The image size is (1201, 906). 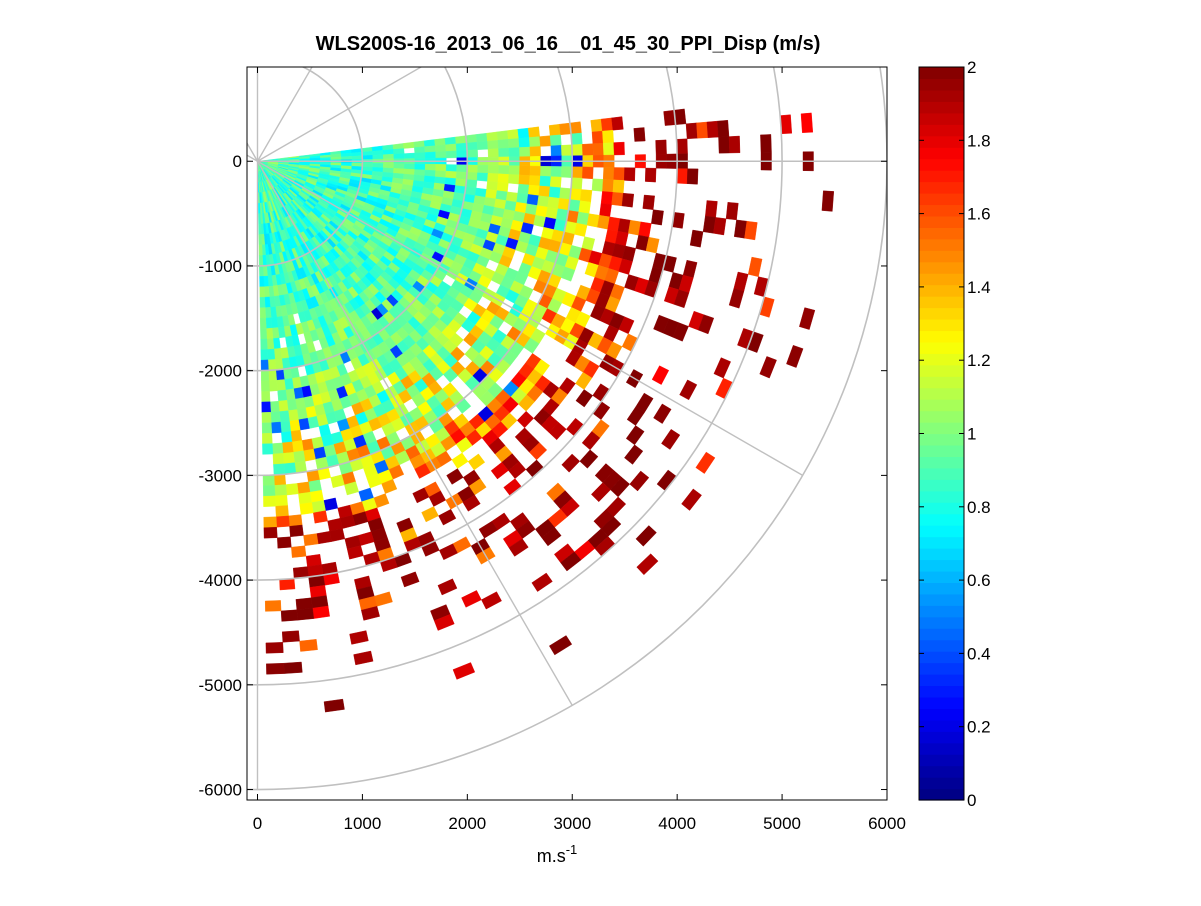 I want to click on y-tick-label: -5000, so click(x=220, y=685).